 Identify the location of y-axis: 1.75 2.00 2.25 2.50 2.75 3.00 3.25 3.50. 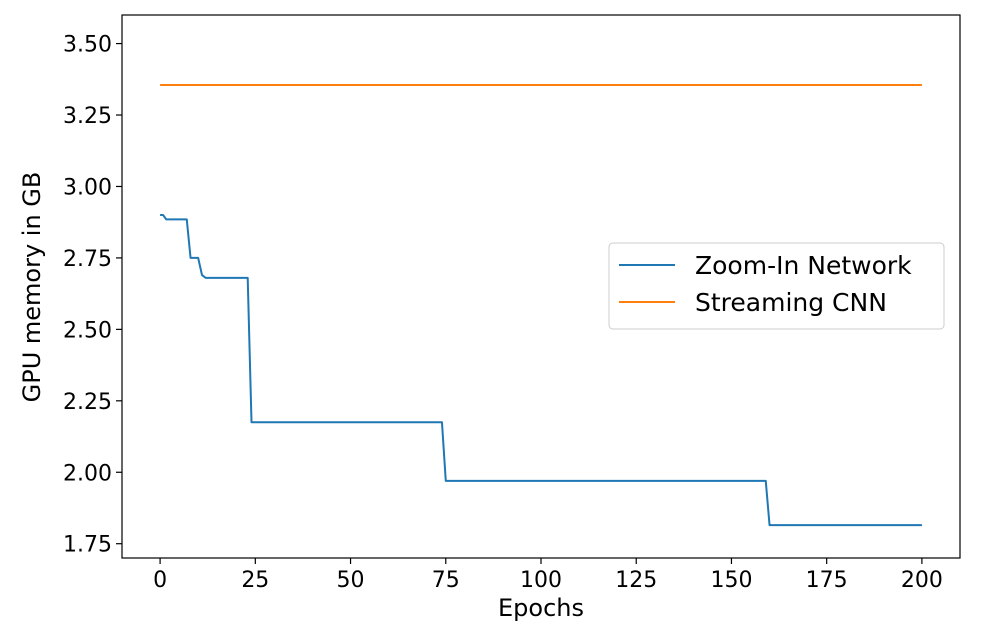
(92, 295).